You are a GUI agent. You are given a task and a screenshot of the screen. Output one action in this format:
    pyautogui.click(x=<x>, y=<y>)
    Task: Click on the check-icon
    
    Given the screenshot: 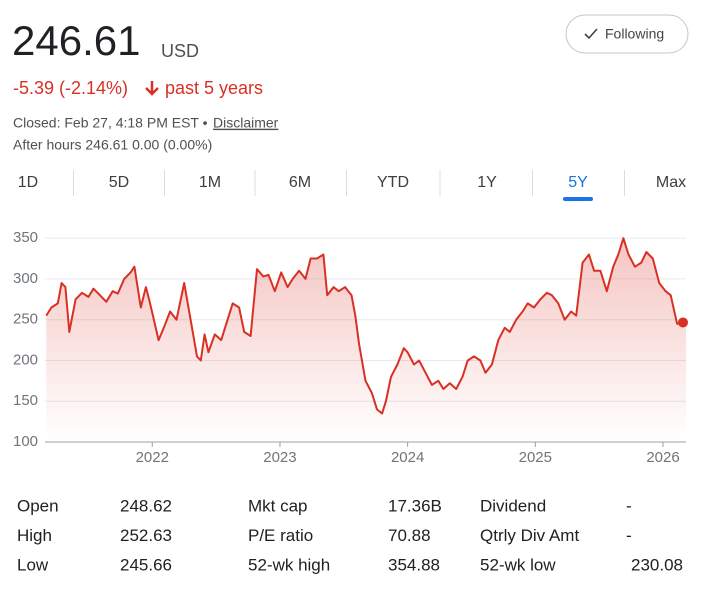 What is the action you would take?
    pyautogui.click(x=591, y=34)
    